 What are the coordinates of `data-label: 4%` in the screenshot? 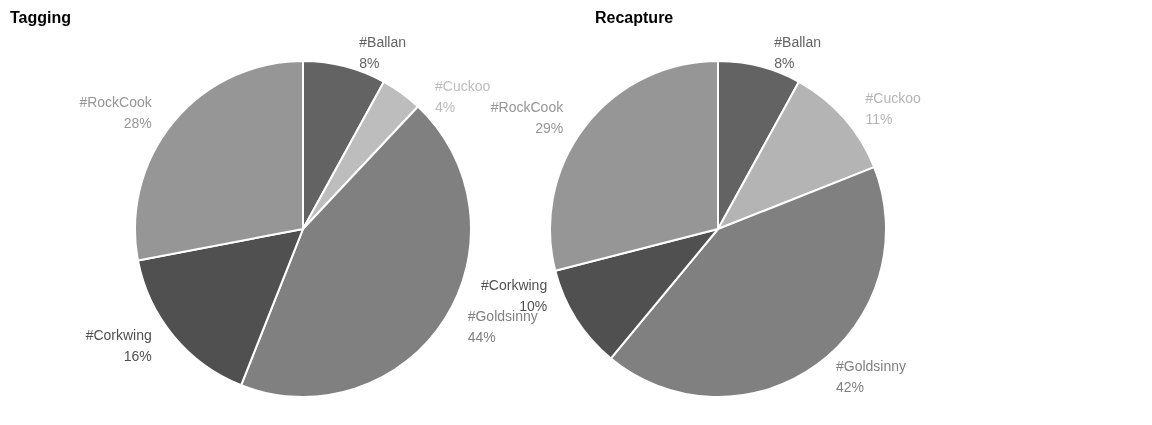 It's located at (445, 107).